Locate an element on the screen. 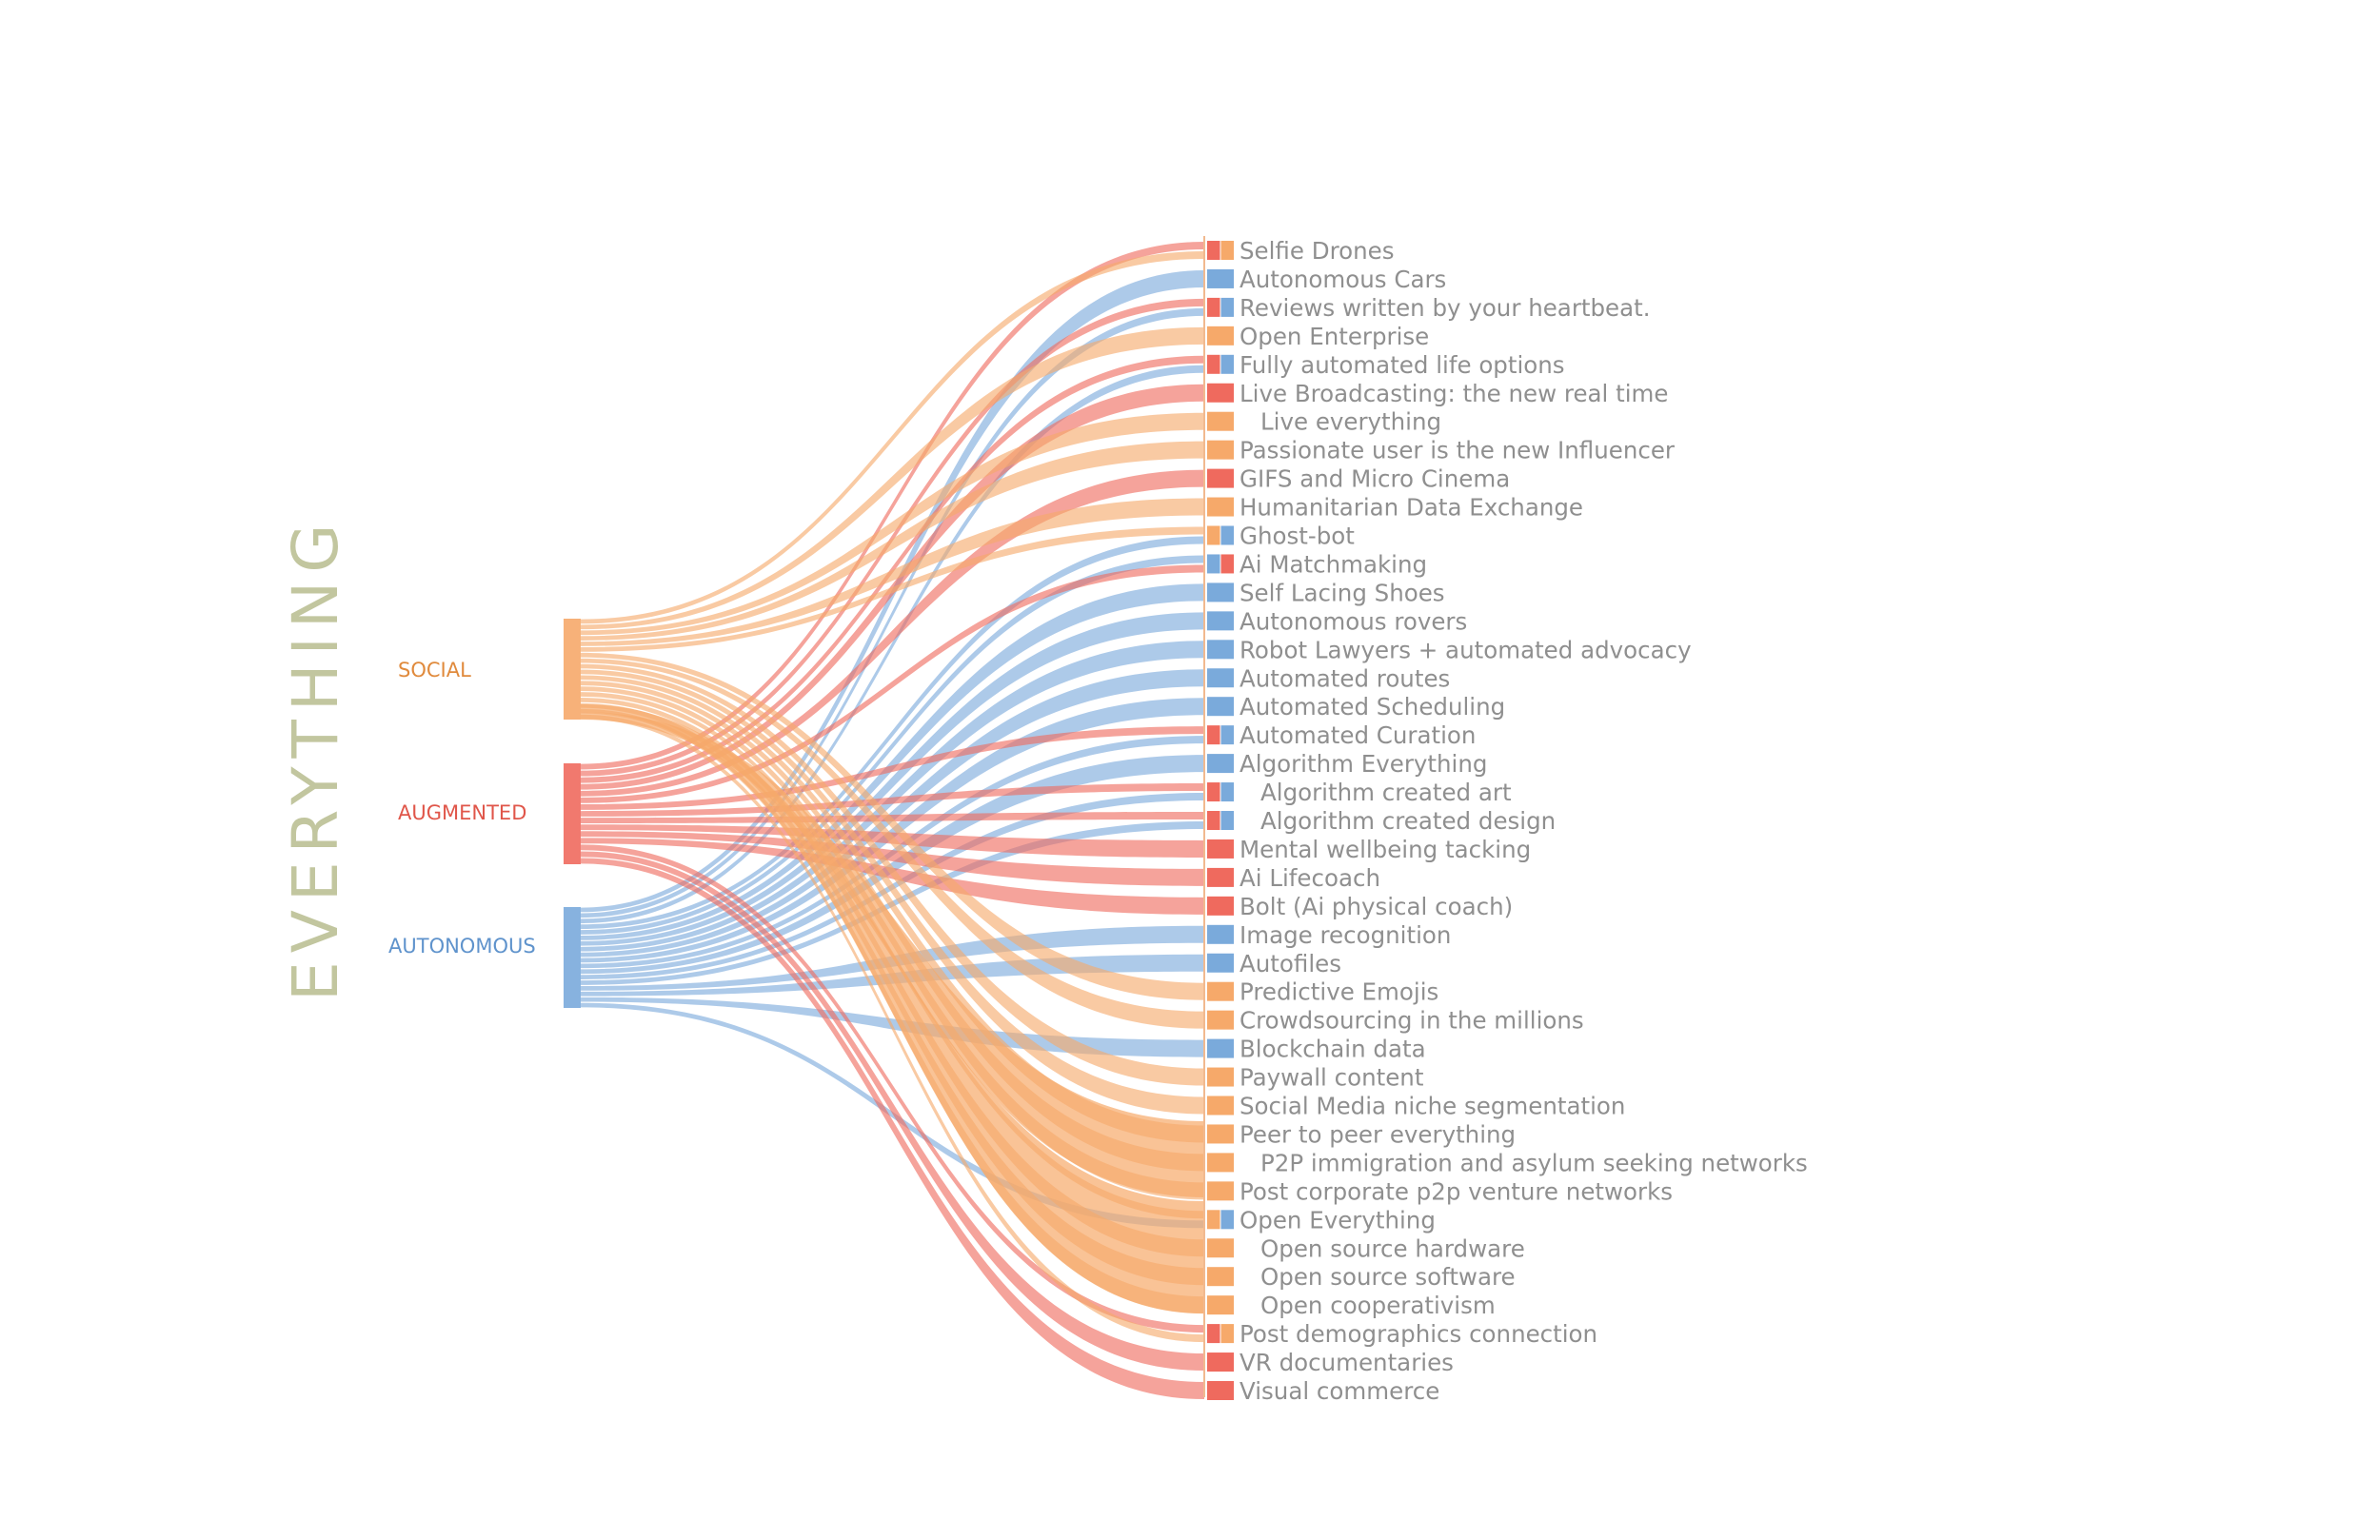 Image resolution: width=2380 pixels, height=1540 pixels. item-label: GIFS and Micro Cinema is located at coordinates (1375, 479).